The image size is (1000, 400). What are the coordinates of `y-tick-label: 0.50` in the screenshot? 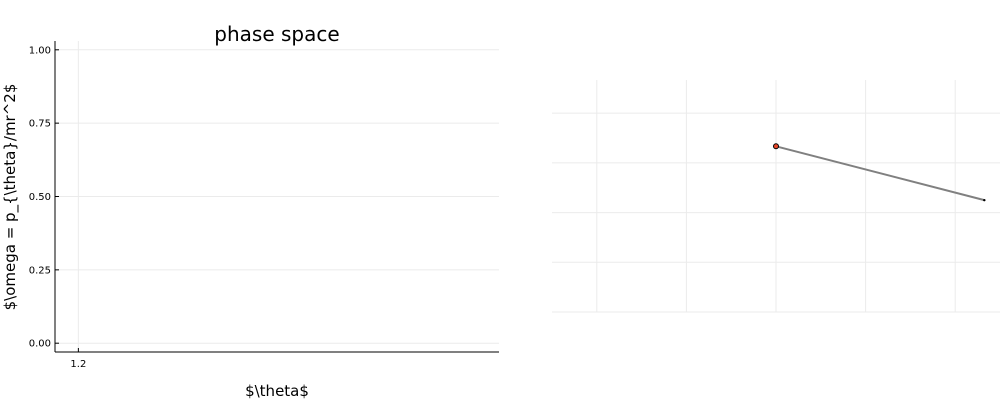 It's located at (40, 197).